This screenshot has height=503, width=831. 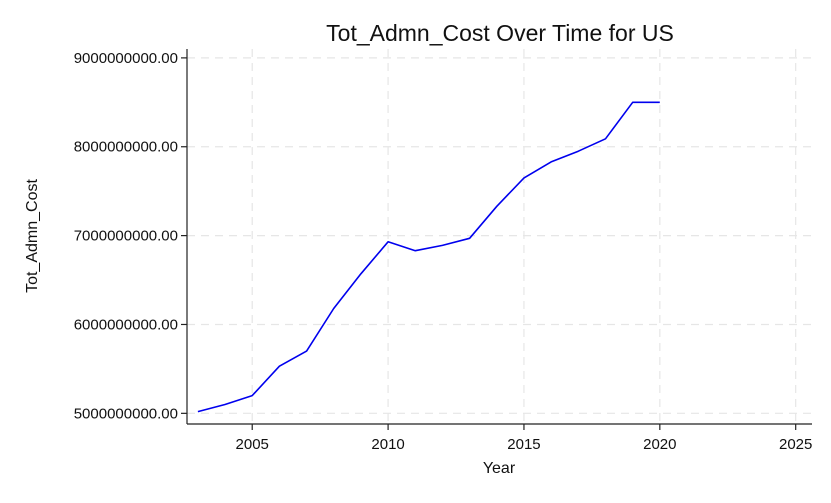 What do you see at coordinates (252, 444) in the screenshot?
I see `x-tick-label-0: 2005` at bounding box center [252, 444].